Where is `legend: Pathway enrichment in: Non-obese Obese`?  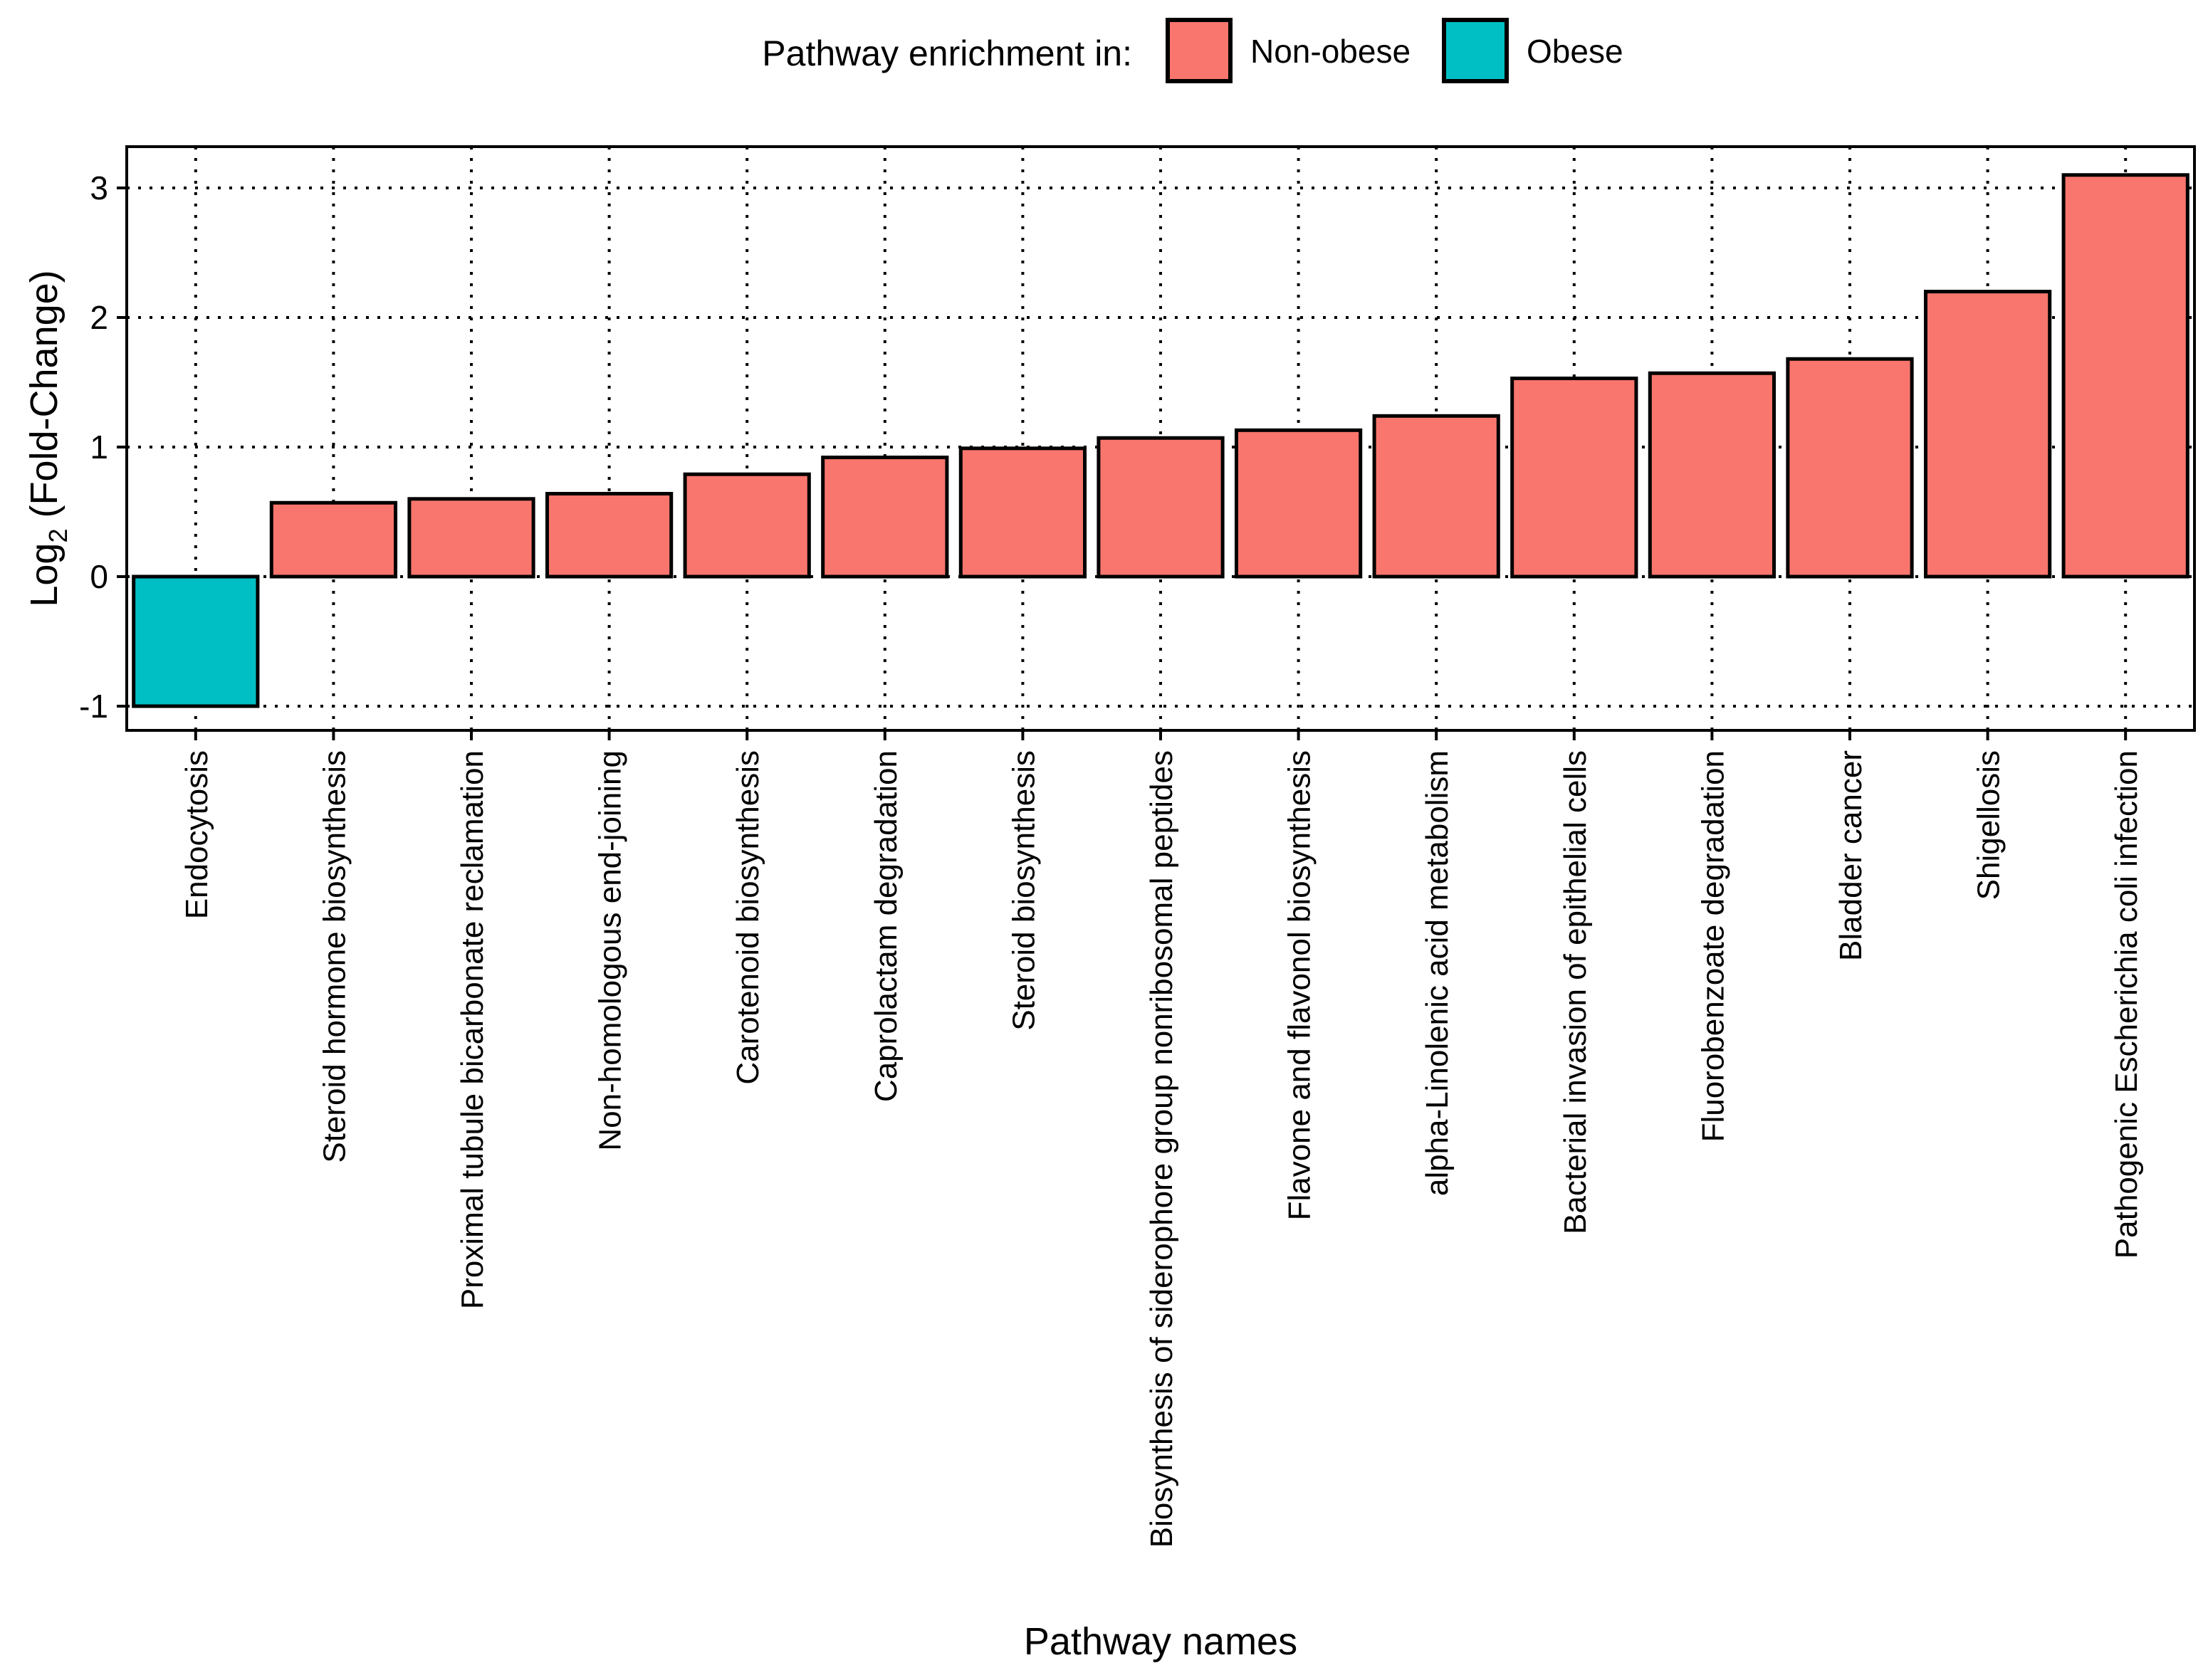
legend: Pathway enrichment in: Non-obese Obese is located at coordinates (1192, 50).